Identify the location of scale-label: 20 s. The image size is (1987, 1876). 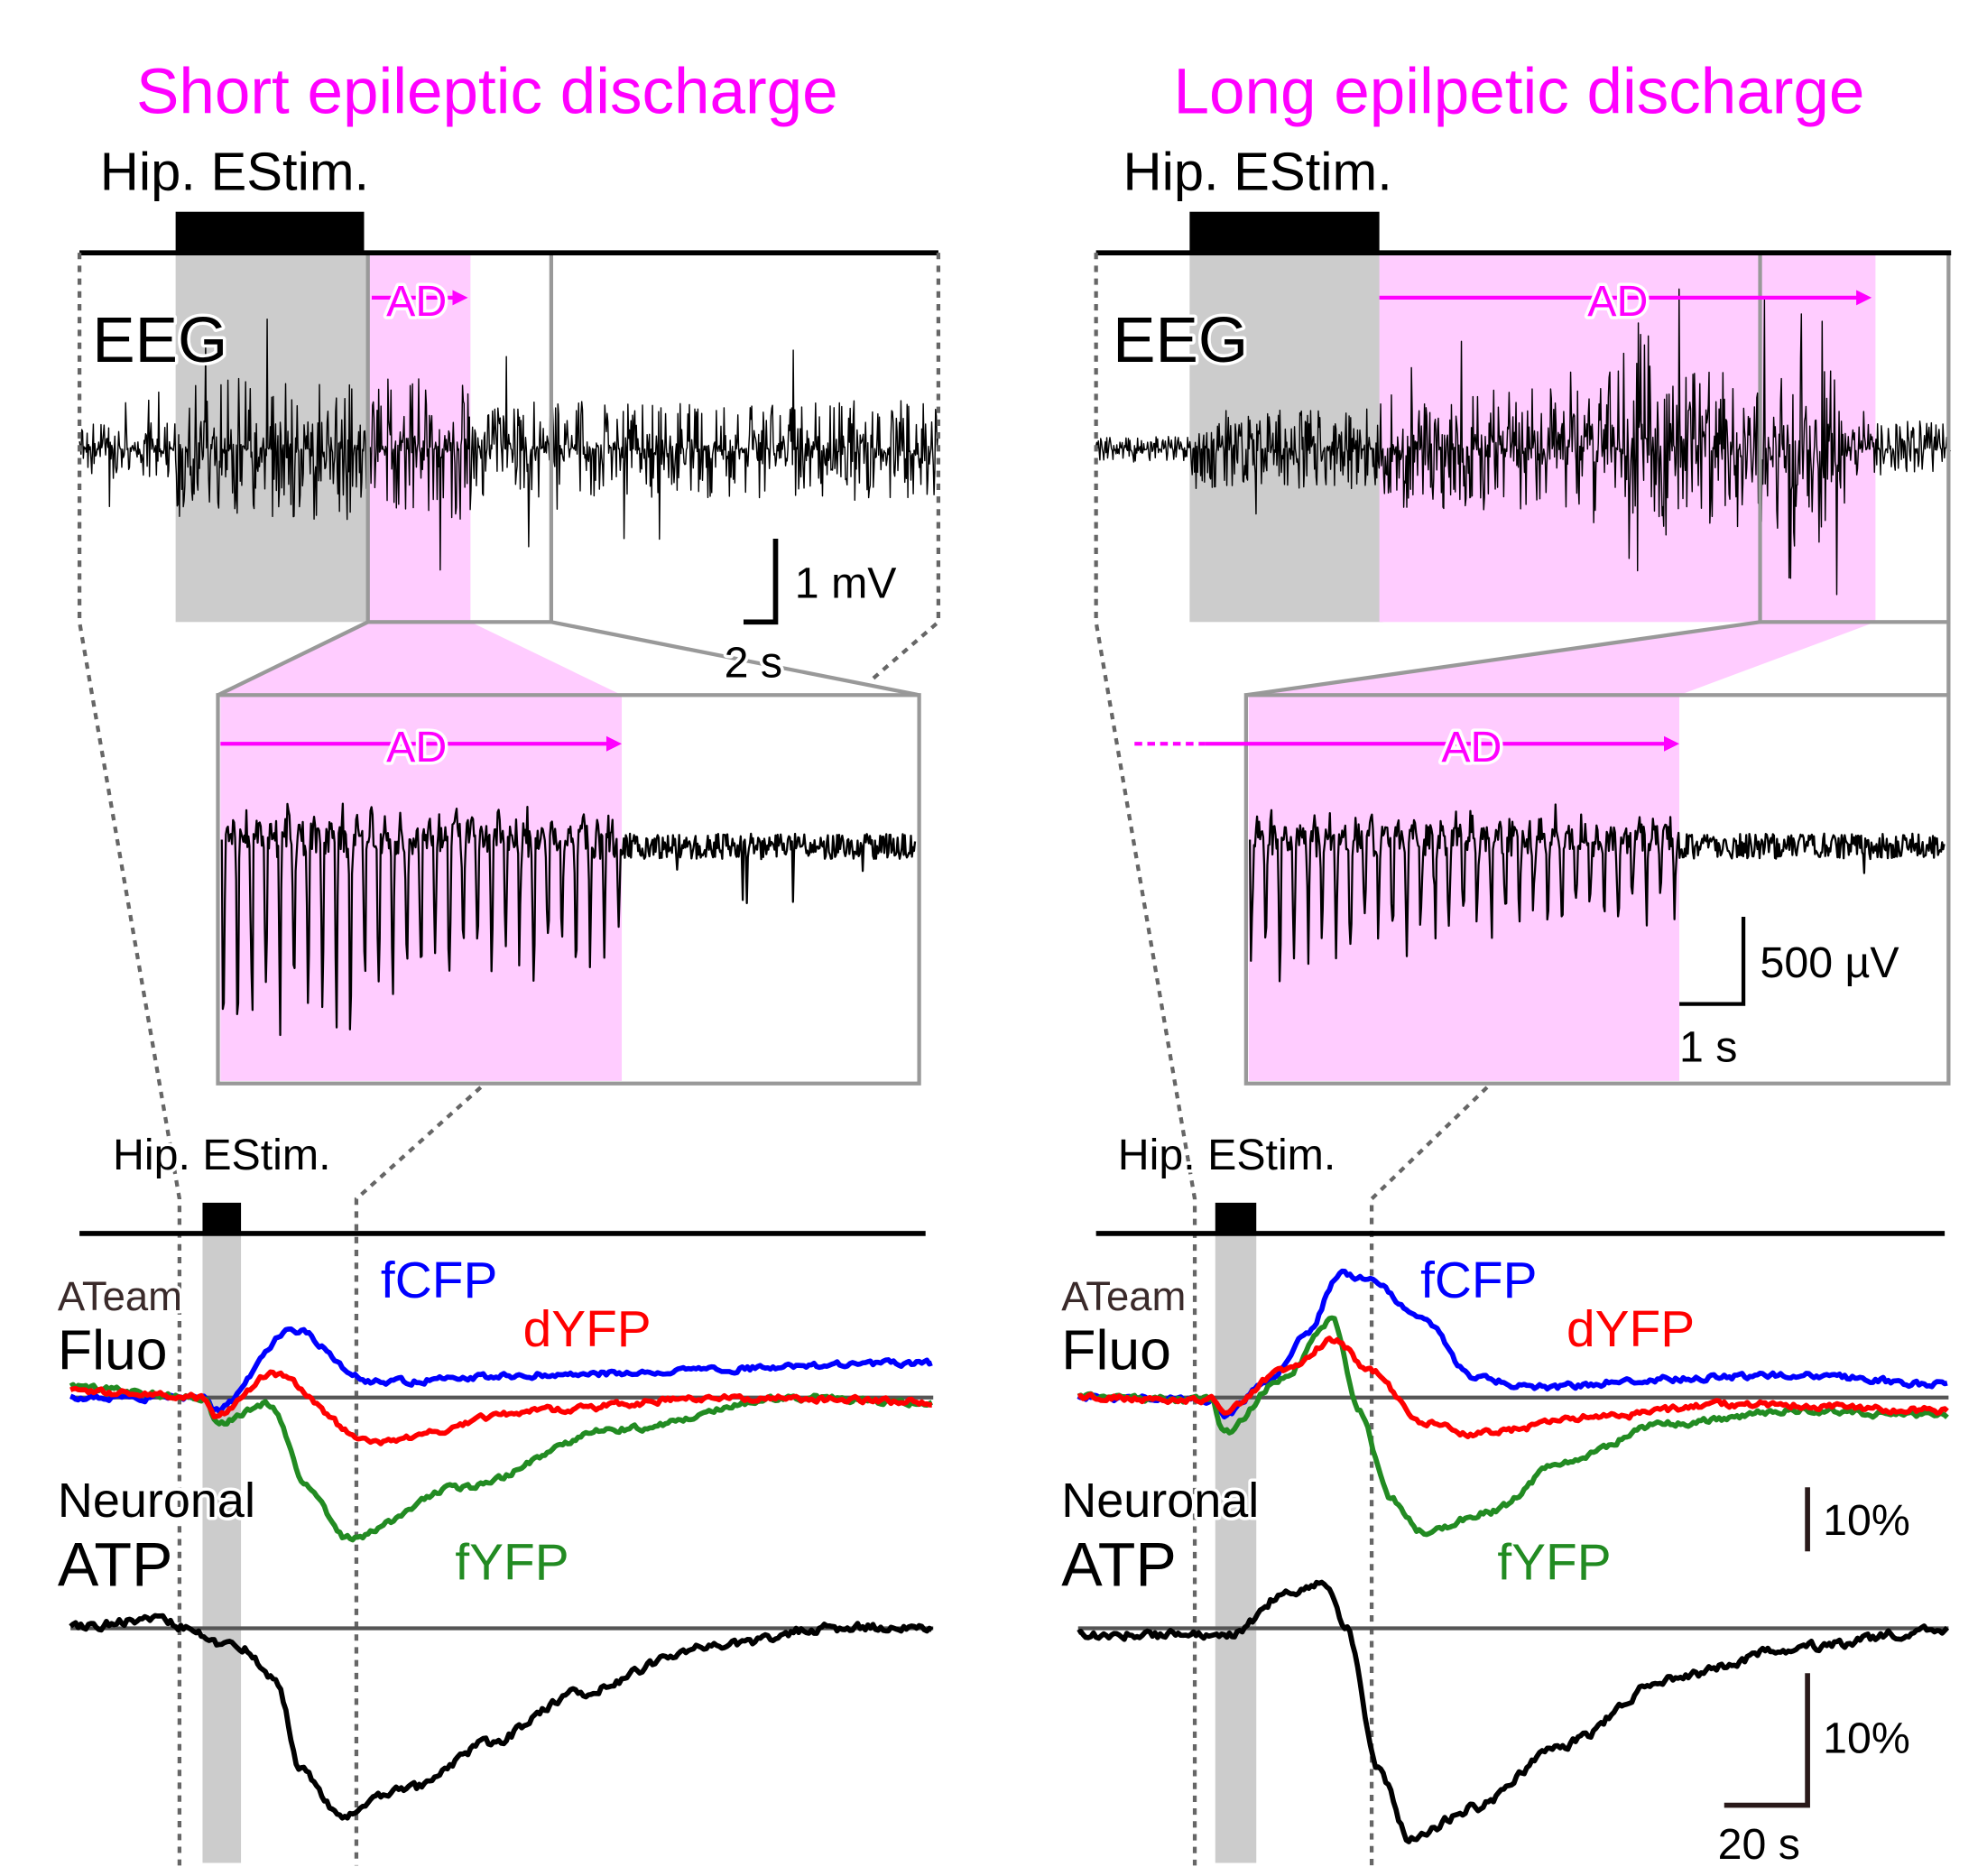
(1759, 1844).